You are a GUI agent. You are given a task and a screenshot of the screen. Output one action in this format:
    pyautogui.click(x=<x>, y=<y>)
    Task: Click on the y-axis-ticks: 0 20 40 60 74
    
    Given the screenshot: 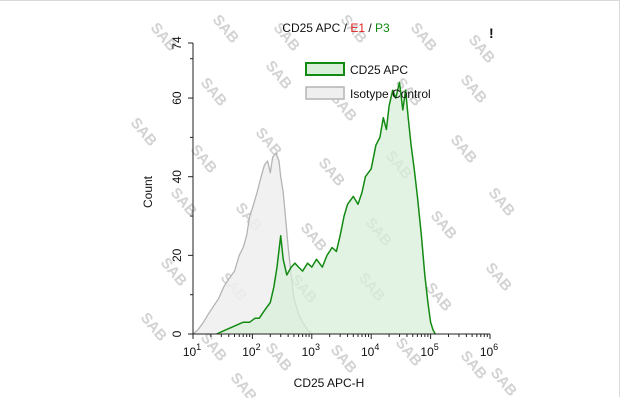 What is the action you would take?
    pyautogui.click(x=181, y=186)
    